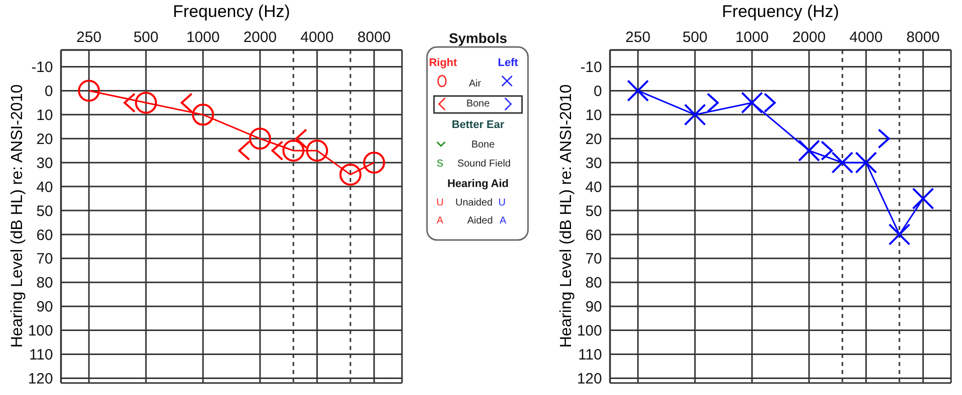 This screenshot has height=395, width=962. What do you see at coordinates (479, 124) in the screenshot?
I see `text: Better Ear` at bounding box center [479, 124].